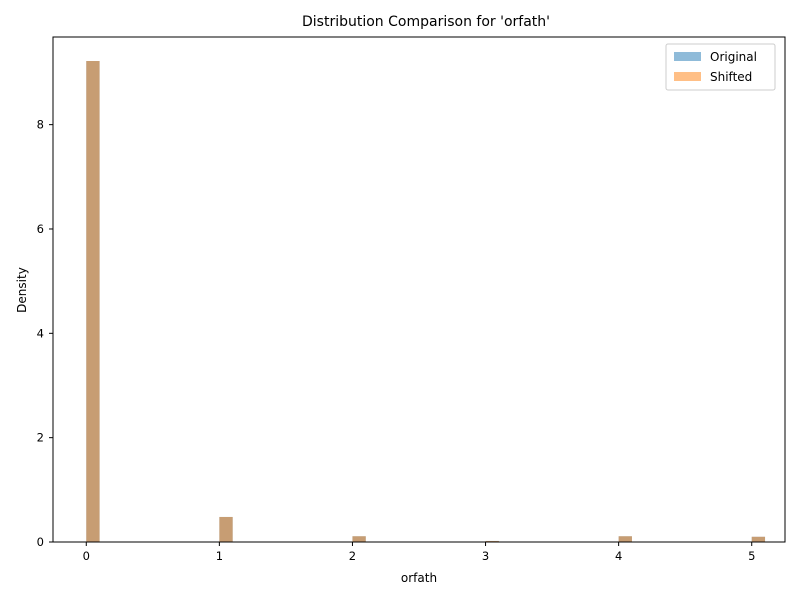 Image resolution: width=800 pixels, height=600 pixels. Describe the element at coordinates (731, 77) in the screenshot. I see `legend-label-shifted: Shifted` at that location.